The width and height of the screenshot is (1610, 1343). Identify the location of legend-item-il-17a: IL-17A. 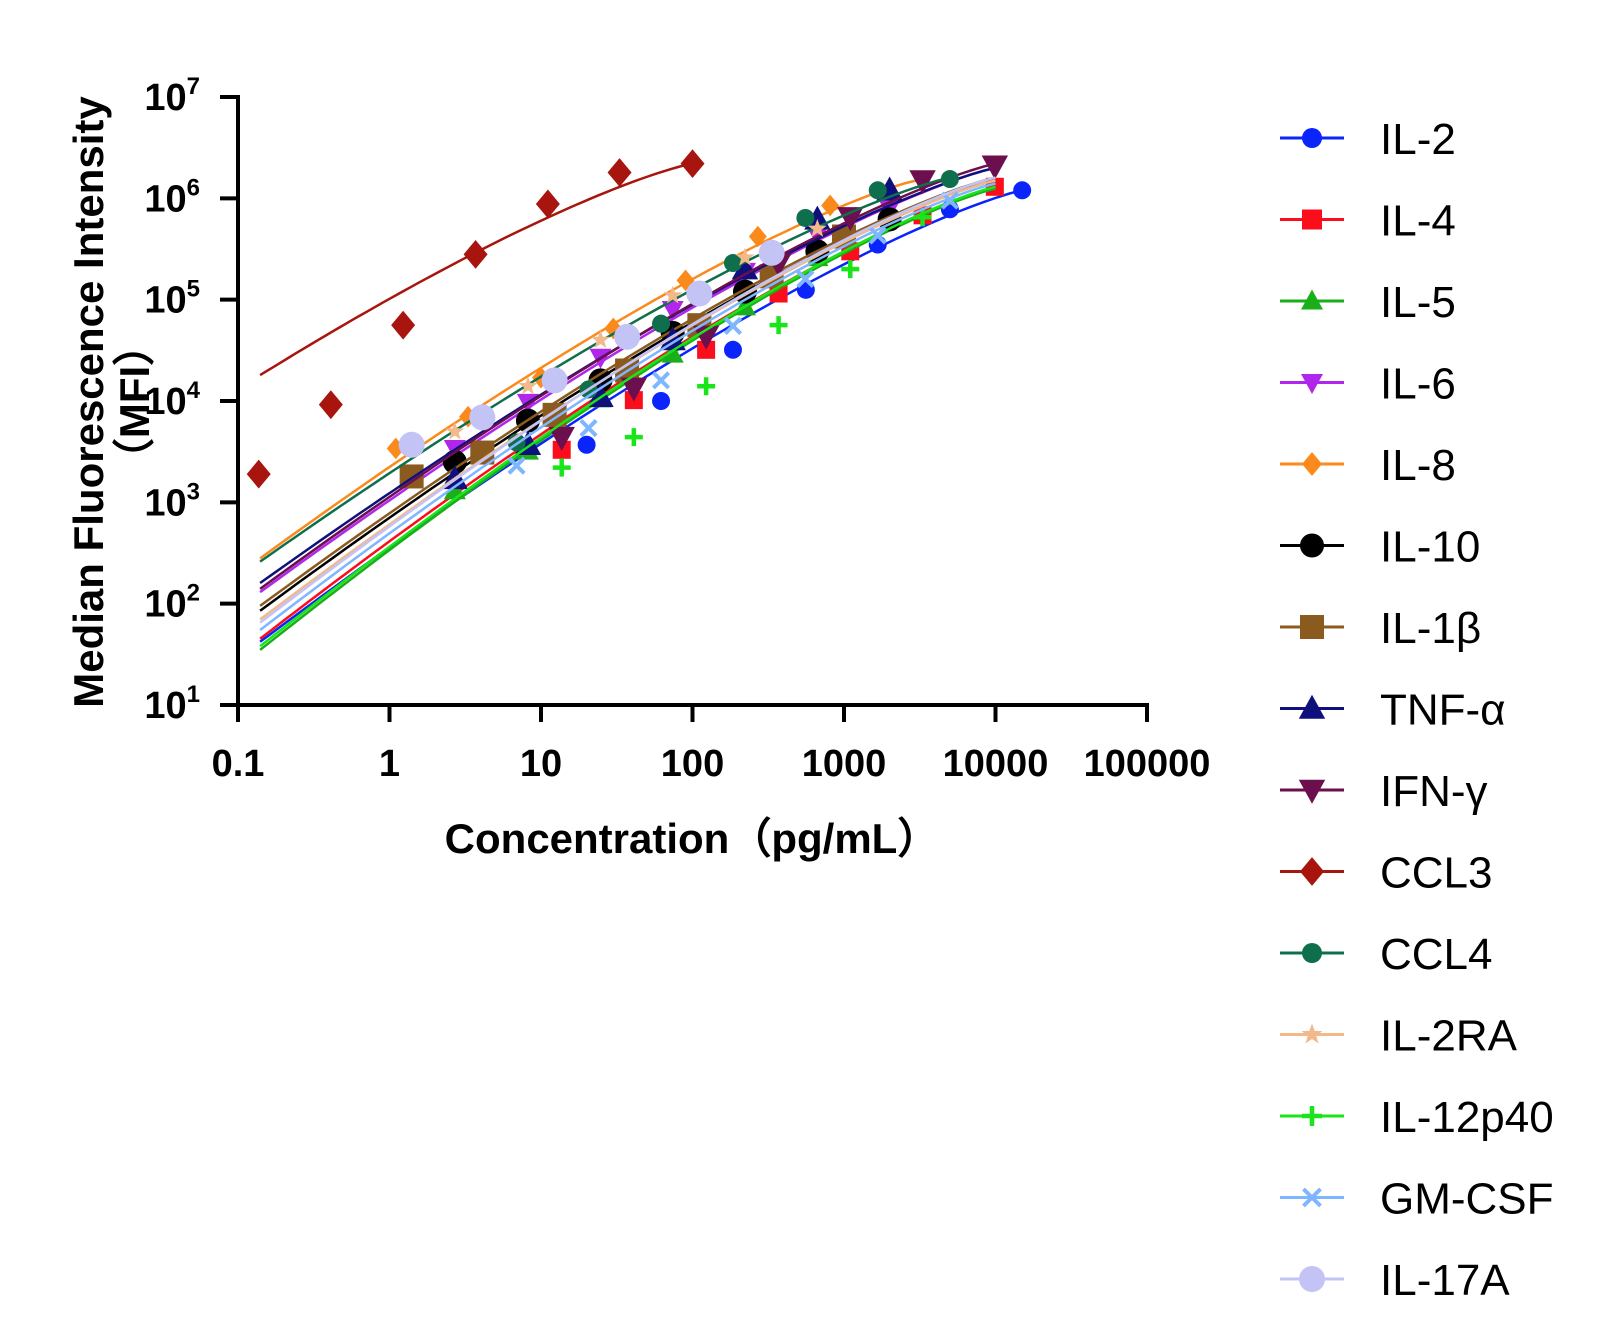
(1395, 1280).